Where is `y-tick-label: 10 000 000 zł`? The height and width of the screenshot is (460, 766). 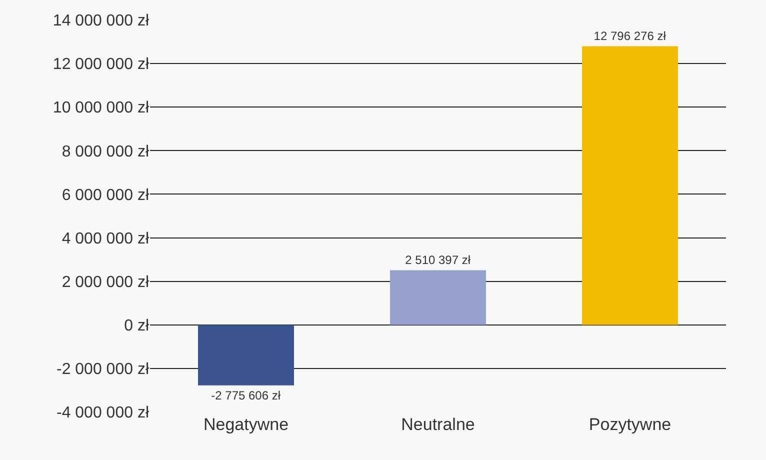 y-tick-label: 10 000 000 zł is located at coordinates (101, 108).